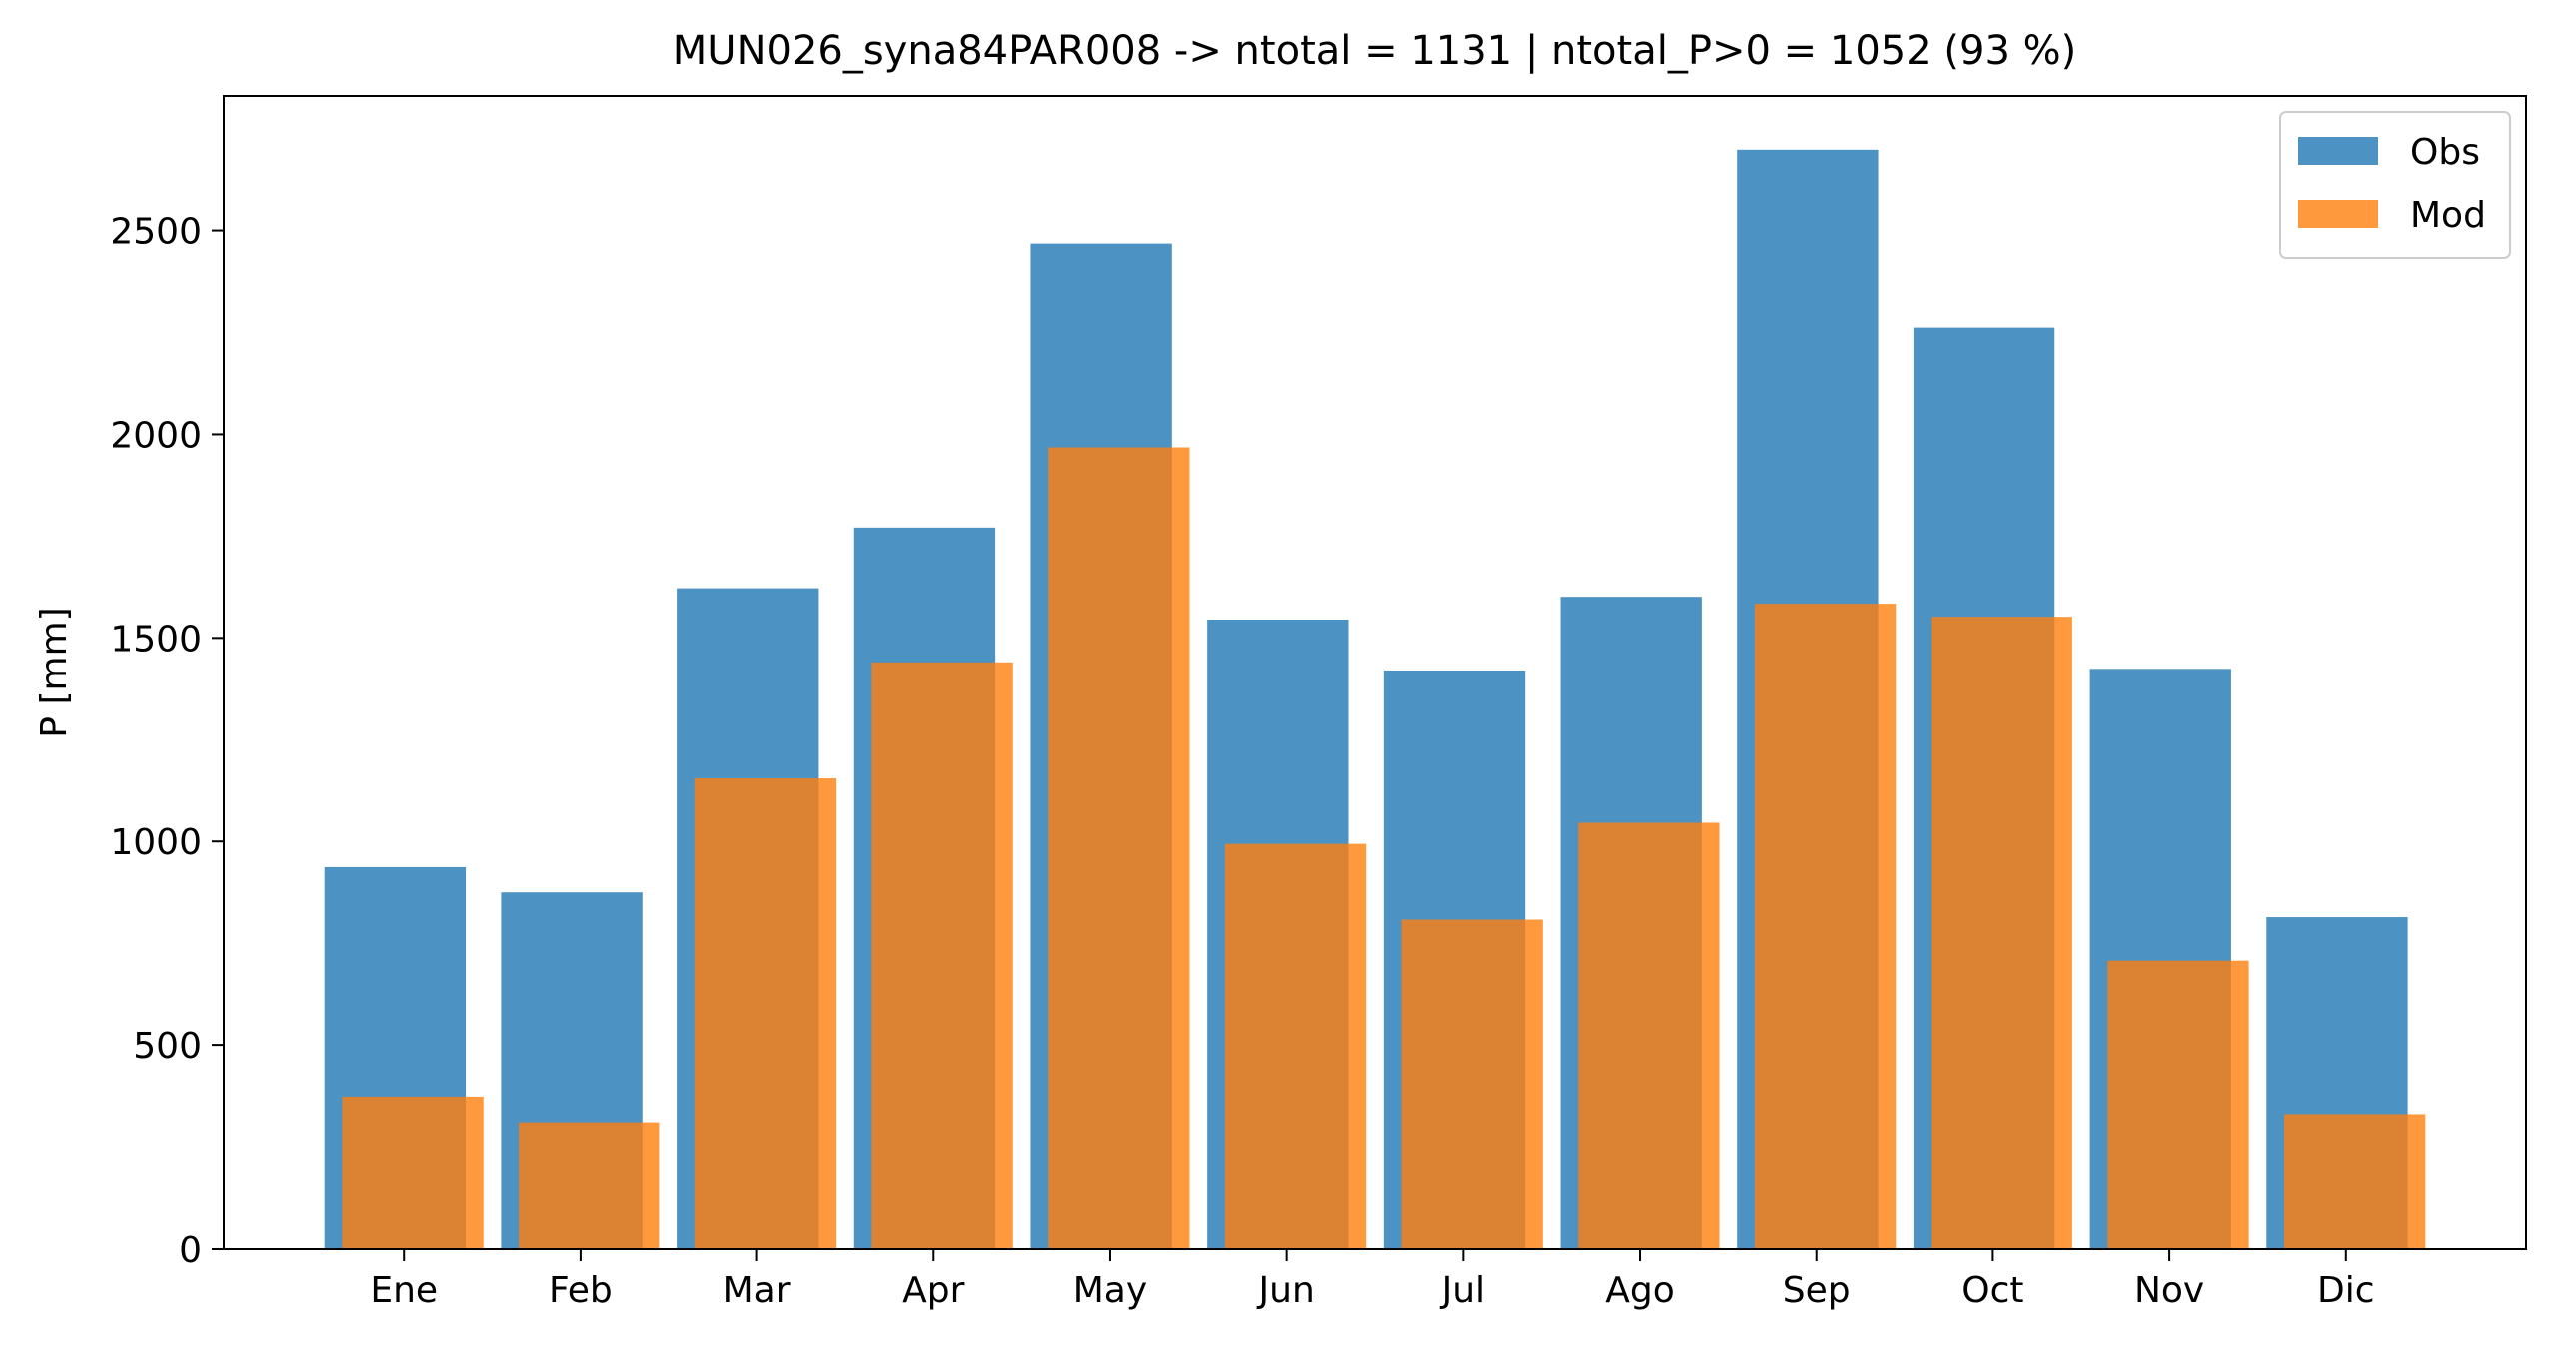  I want to click on y-tick-label: 500, so click(167, 1046).